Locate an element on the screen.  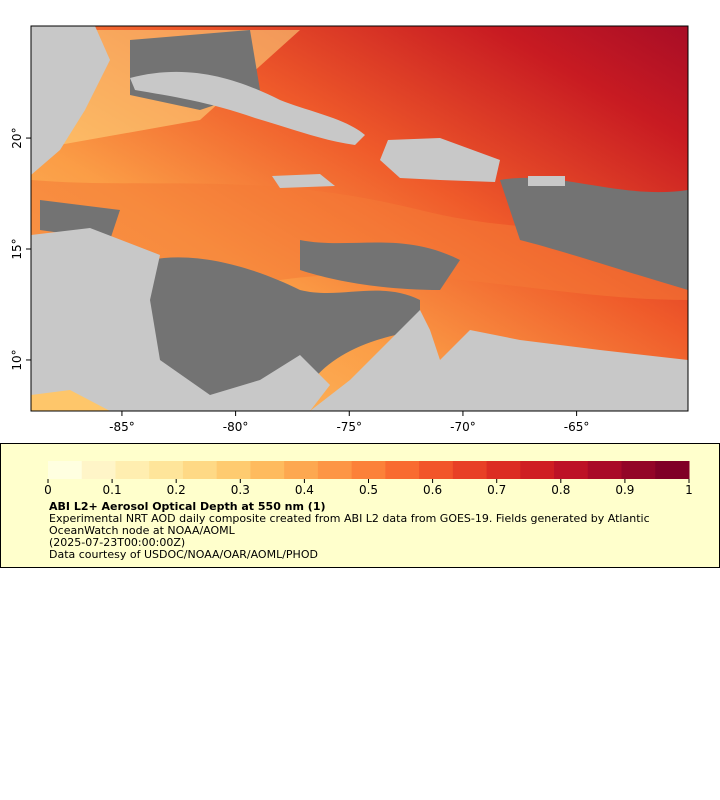
colorbar-tick-label: 0.9 is located at coordinates (624, 490).